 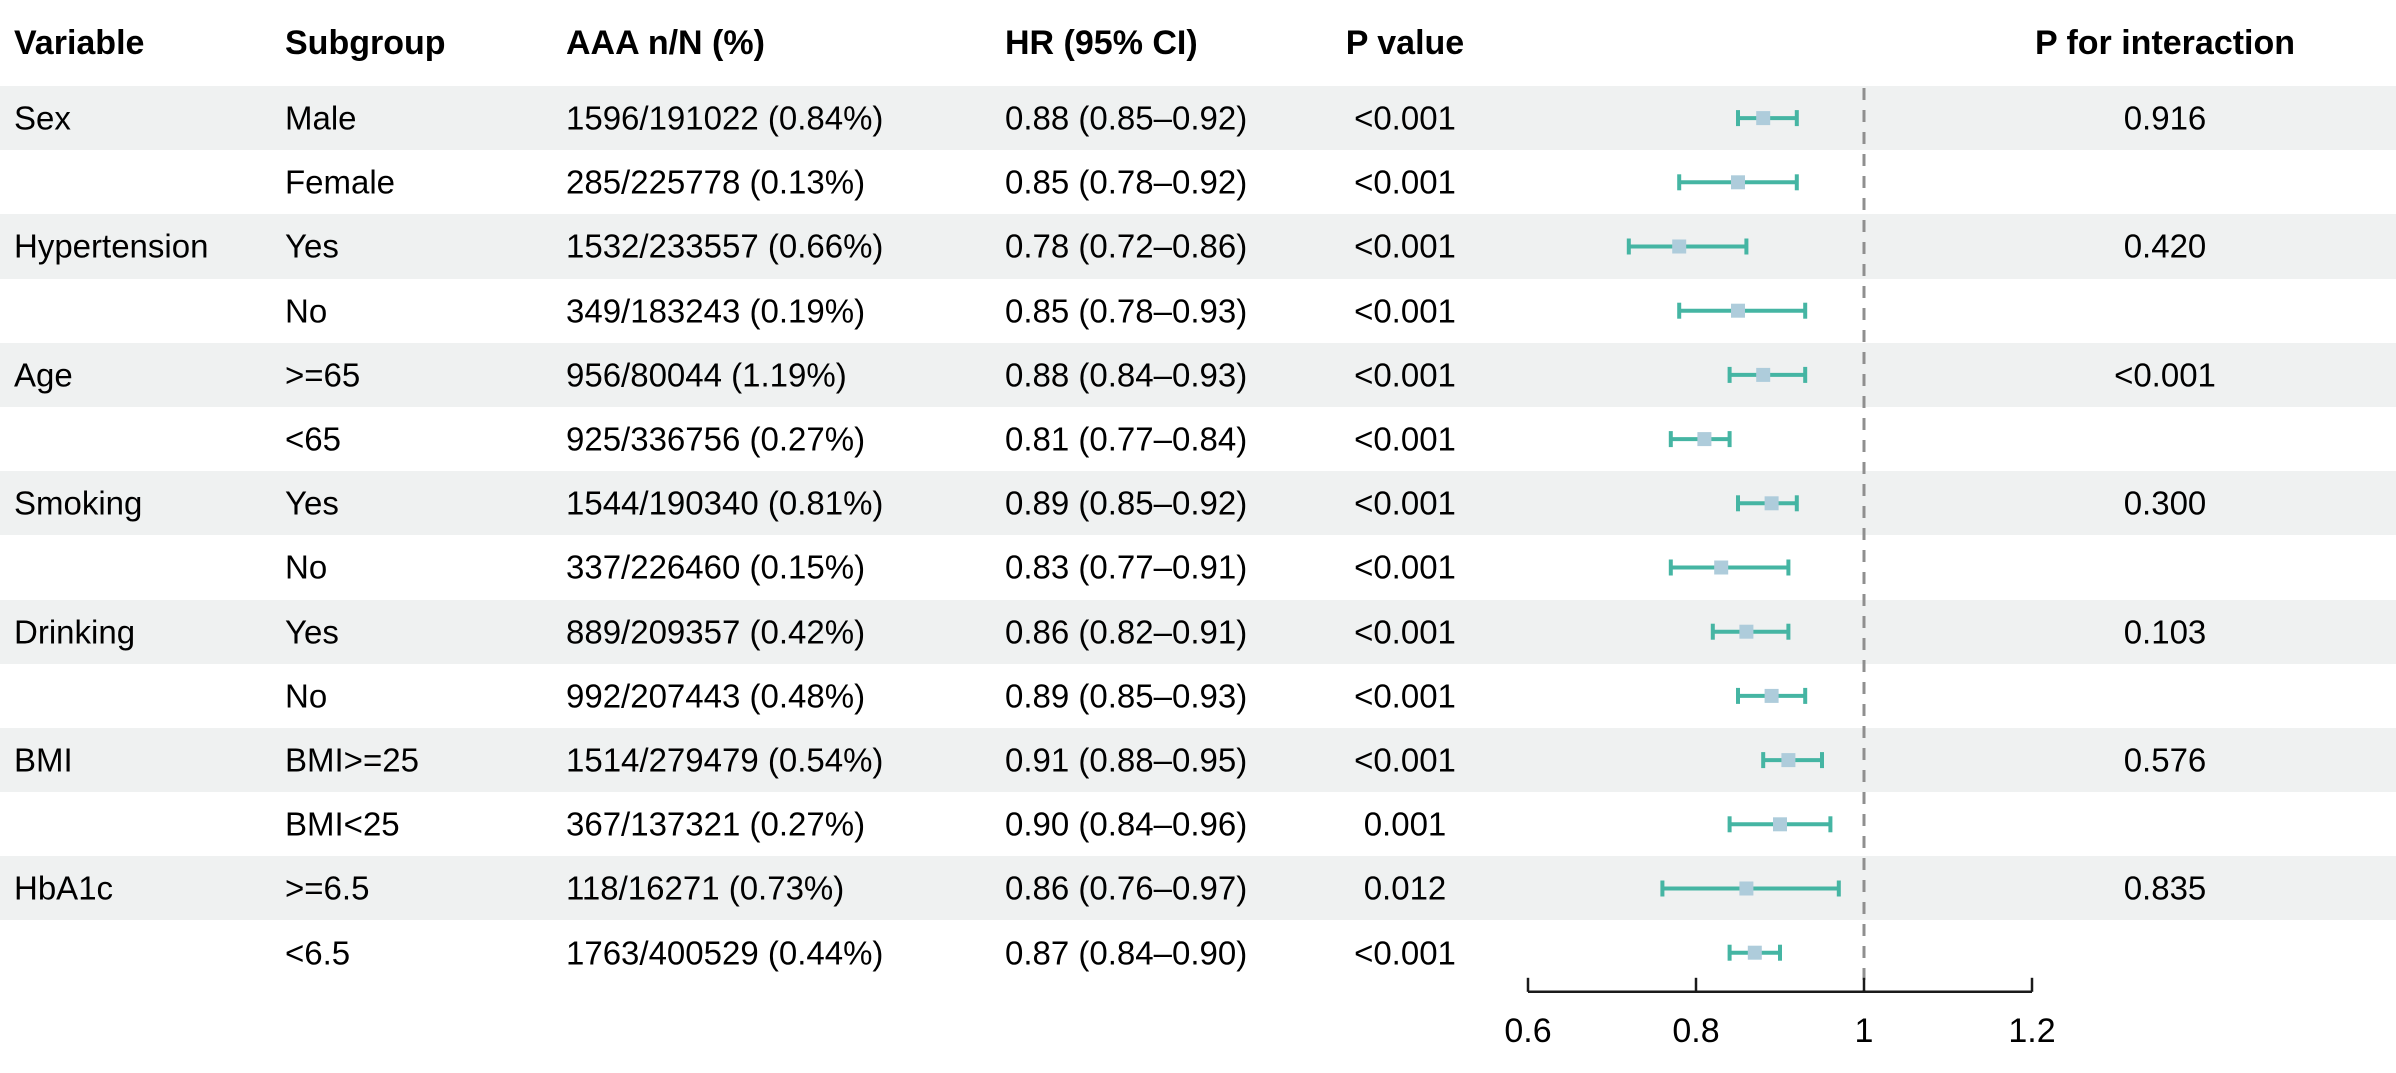 I want to click on axis-tick-label: 0.8, so click(x=1695, y=1031).